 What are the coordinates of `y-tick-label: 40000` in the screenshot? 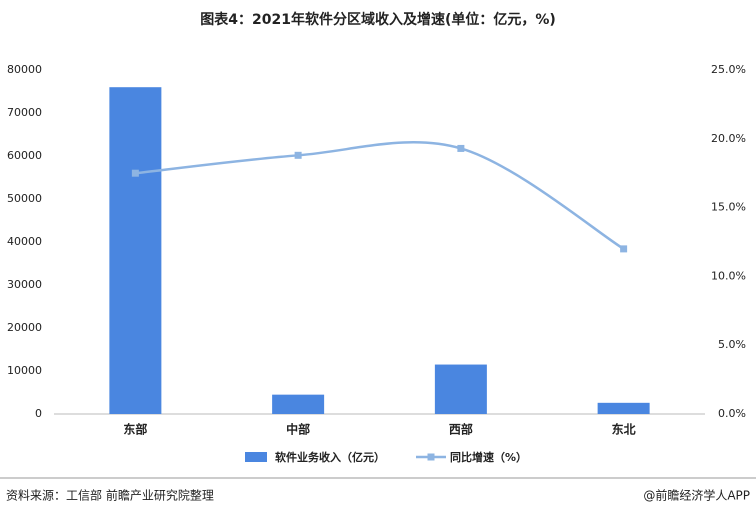 It's located at (24, 241).